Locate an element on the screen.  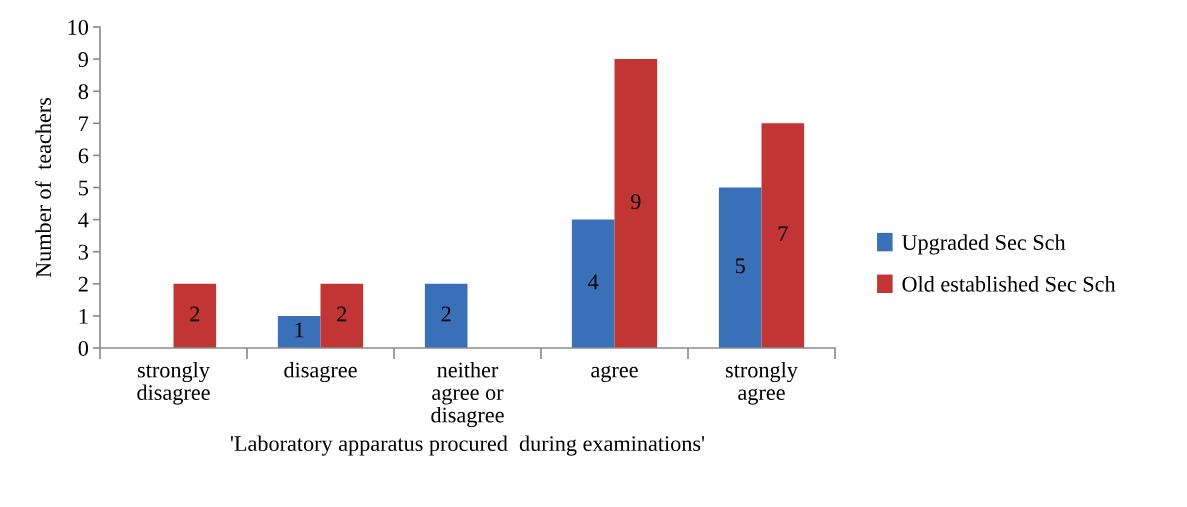
y-tick-label: 4 is located at coordinates (83, 220).